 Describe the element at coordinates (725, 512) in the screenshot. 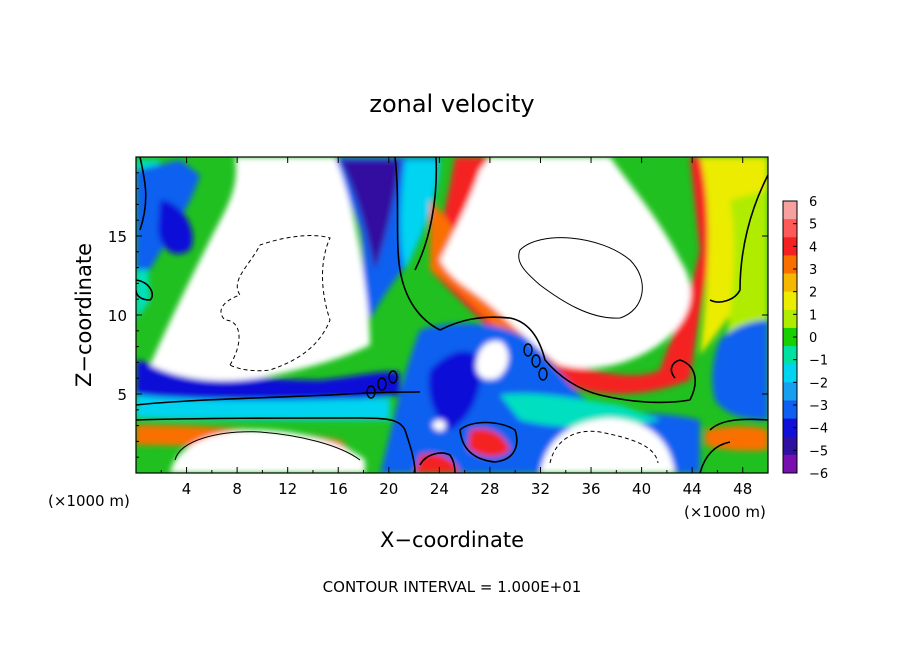

I see `x-unit-right: (×1000 m)` at that location.